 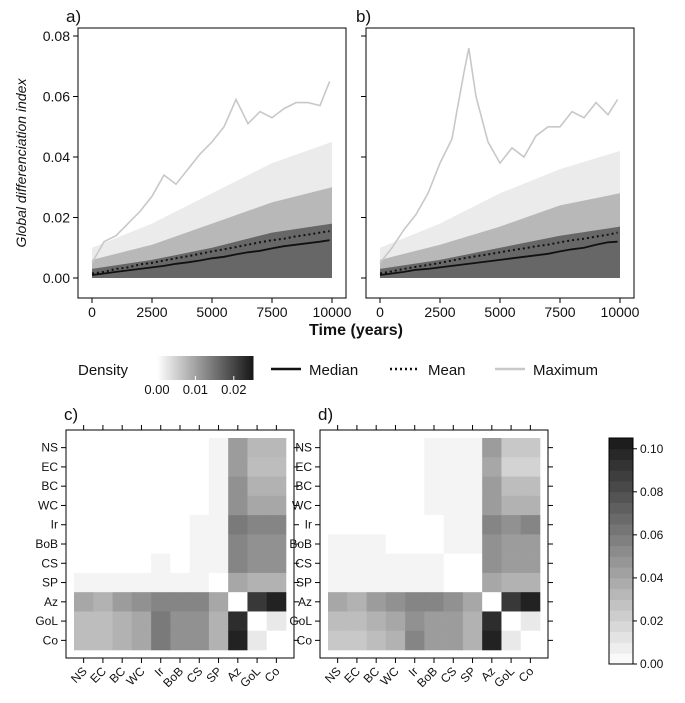 I want to click on row-label: EC, so click(x=49, y=467).